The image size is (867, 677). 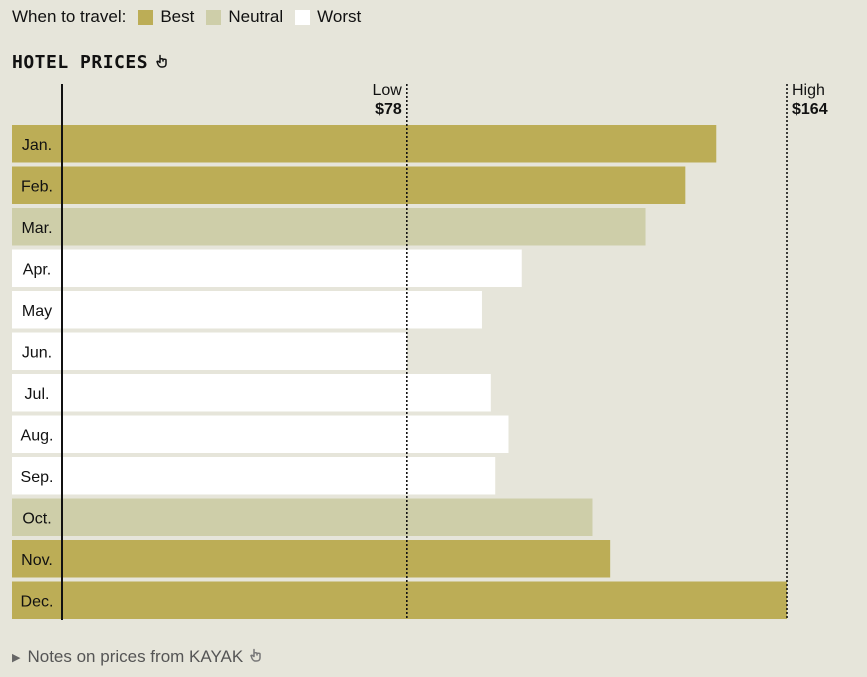 I want to click on month-label-oct: Oct., so click(x=36, y=518).